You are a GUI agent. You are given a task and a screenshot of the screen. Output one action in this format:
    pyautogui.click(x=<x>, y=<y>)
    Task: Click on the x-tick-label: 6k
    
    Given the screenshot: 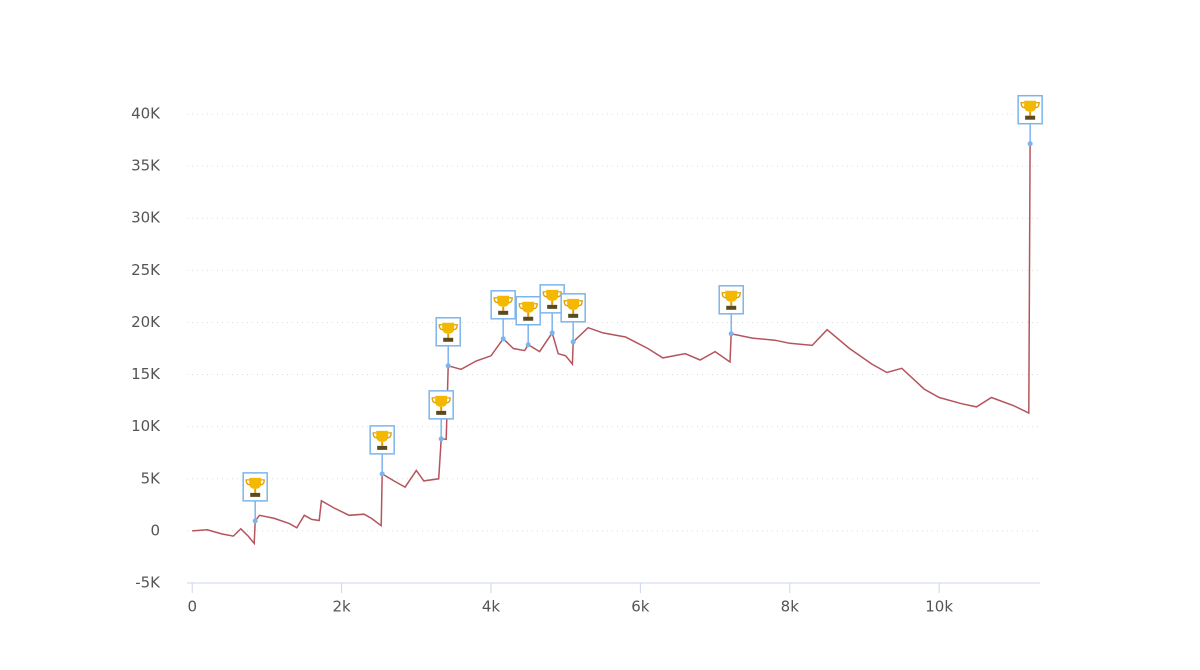 What is the action you would take?
    pyautogui.click(x=640, y=607)
    